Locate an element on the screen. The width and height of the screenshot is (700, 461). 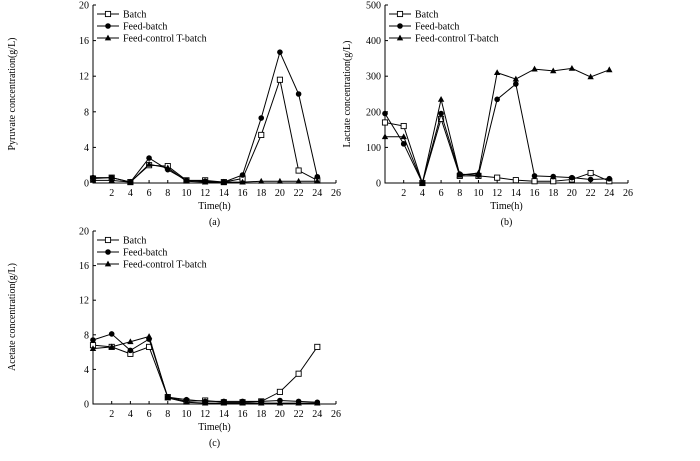
legend-marker-feed-batch is located at coordinates (108, 26).